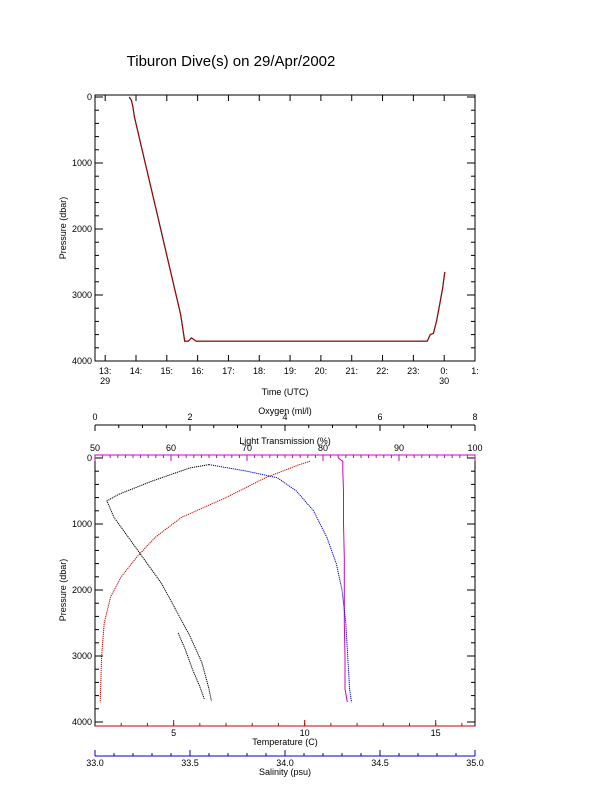 This screenshot has height=785, width=612. What do you see at coordinates (247, 448) in the screenshot?
I see `light-tick-label: 70` at bounding box center [247, 448].